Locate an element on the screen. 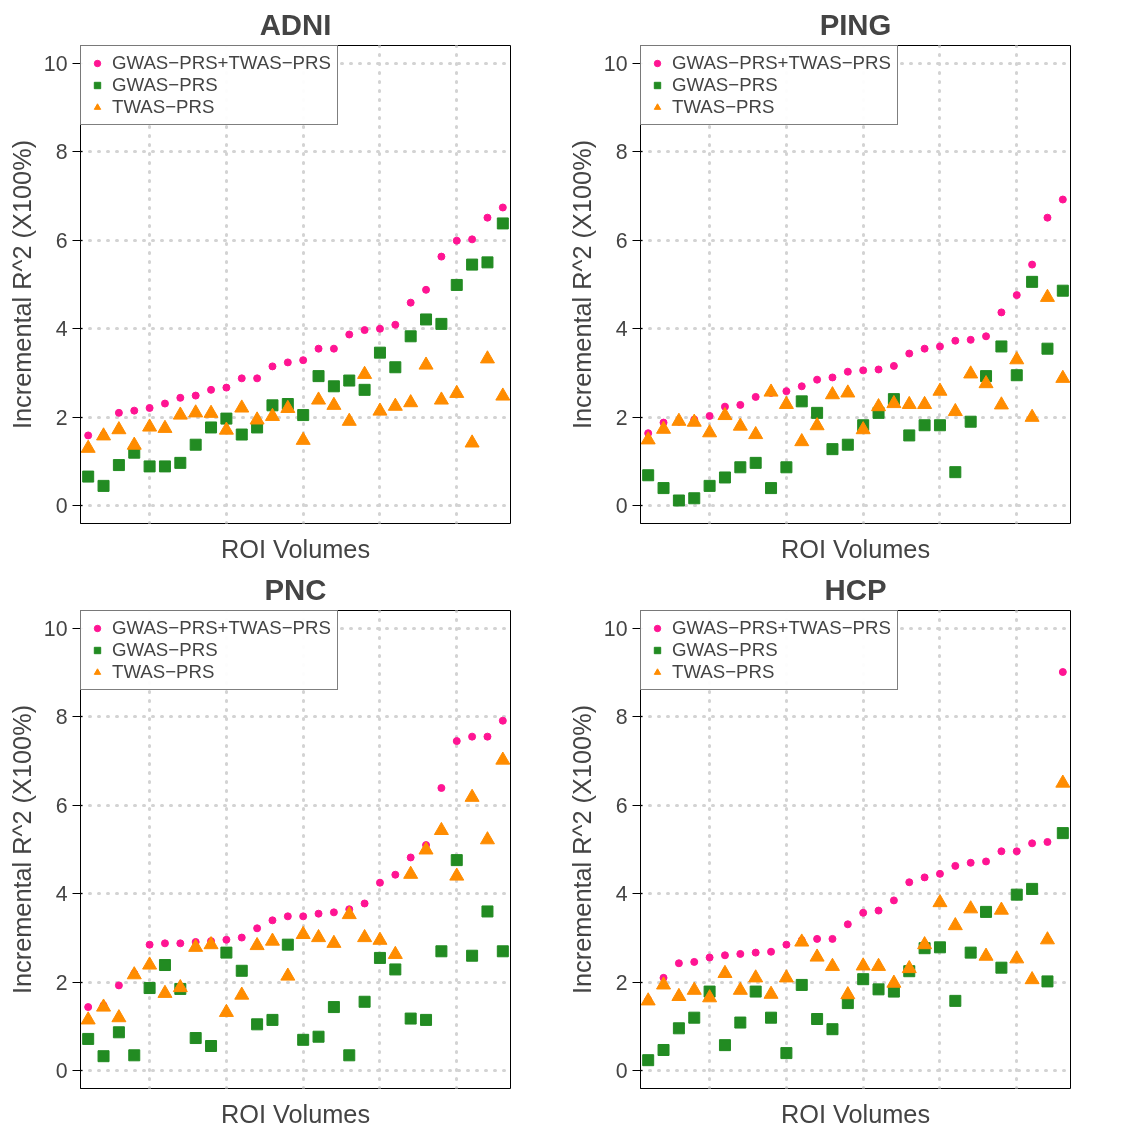  chart-title: ADNI is located at coordinates (295, 24).